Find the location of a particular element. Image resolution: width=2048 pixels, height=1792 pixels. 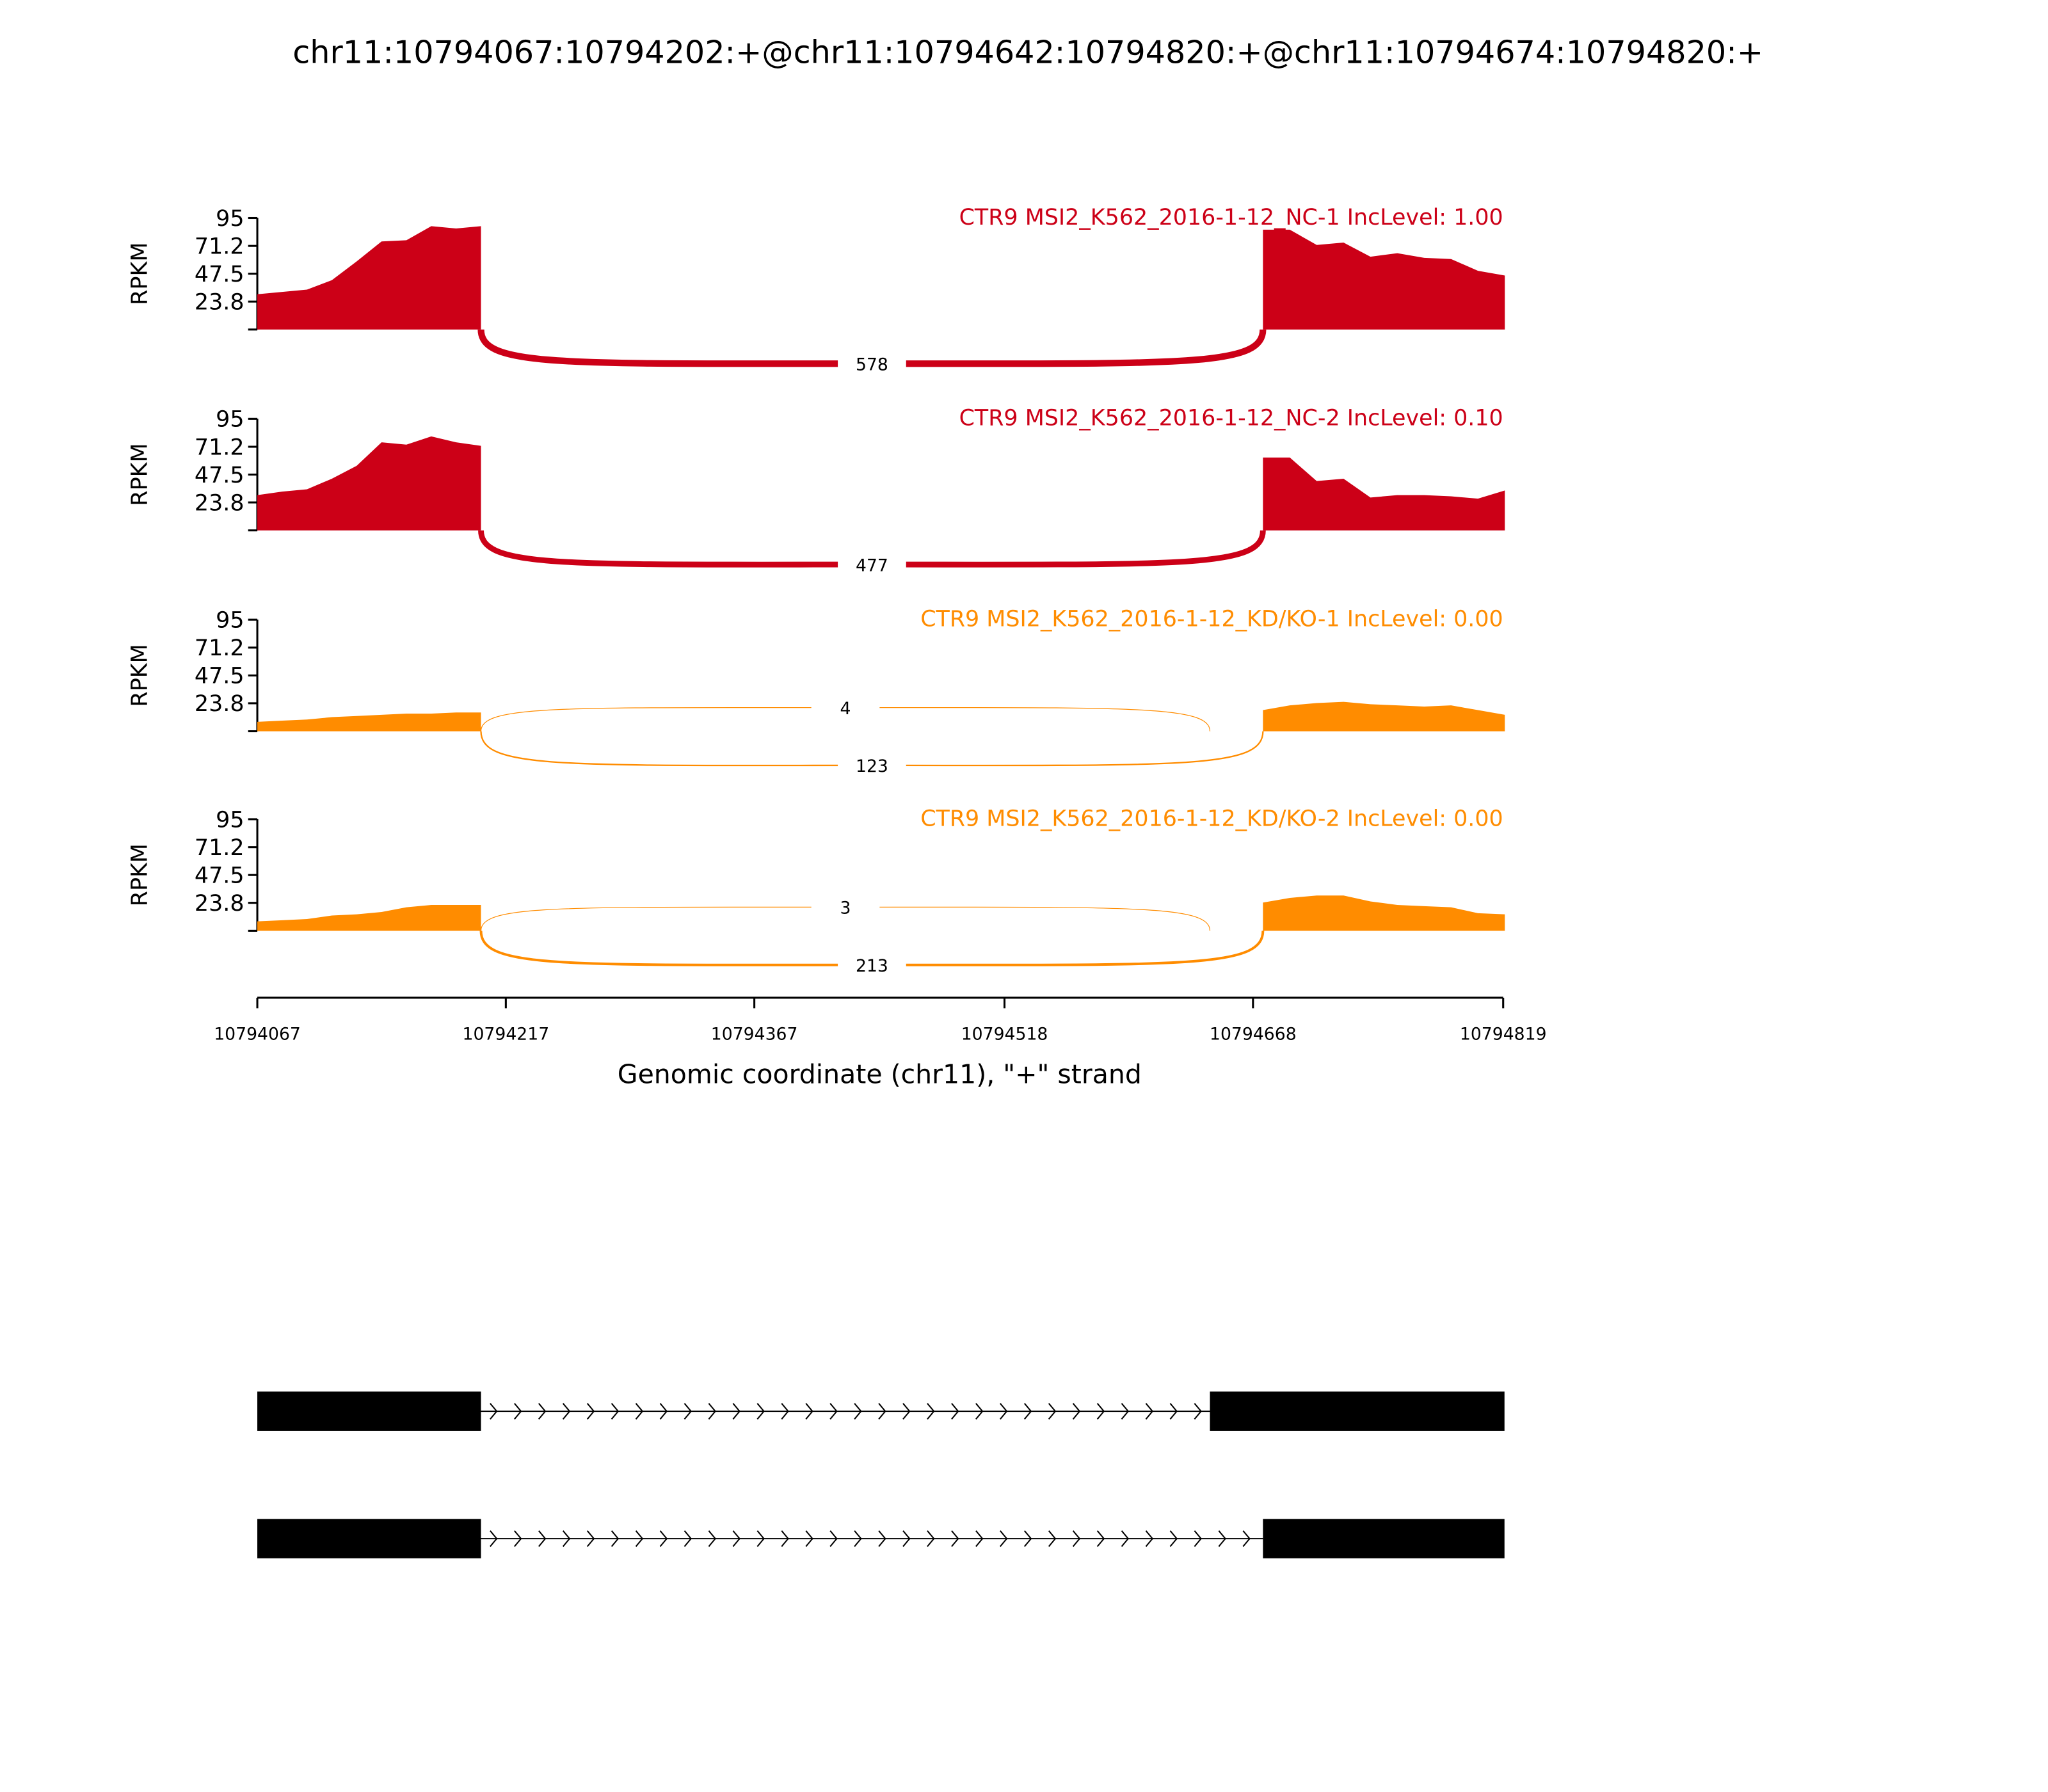

junction-count: 578 is located at coordinates (872, 364).